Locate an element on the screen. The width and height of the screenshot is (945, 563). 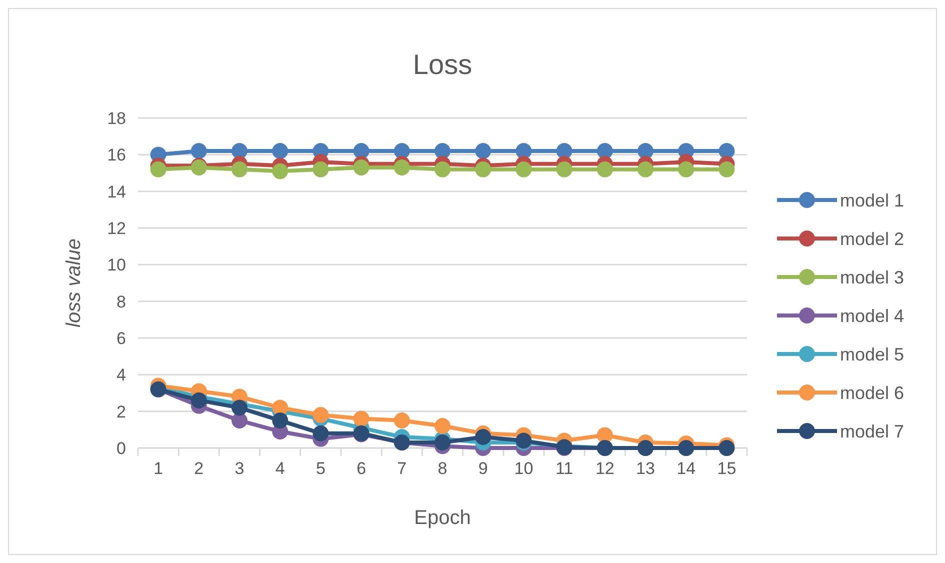
y-tick-label: 8 is located at coordinates (121, 302).